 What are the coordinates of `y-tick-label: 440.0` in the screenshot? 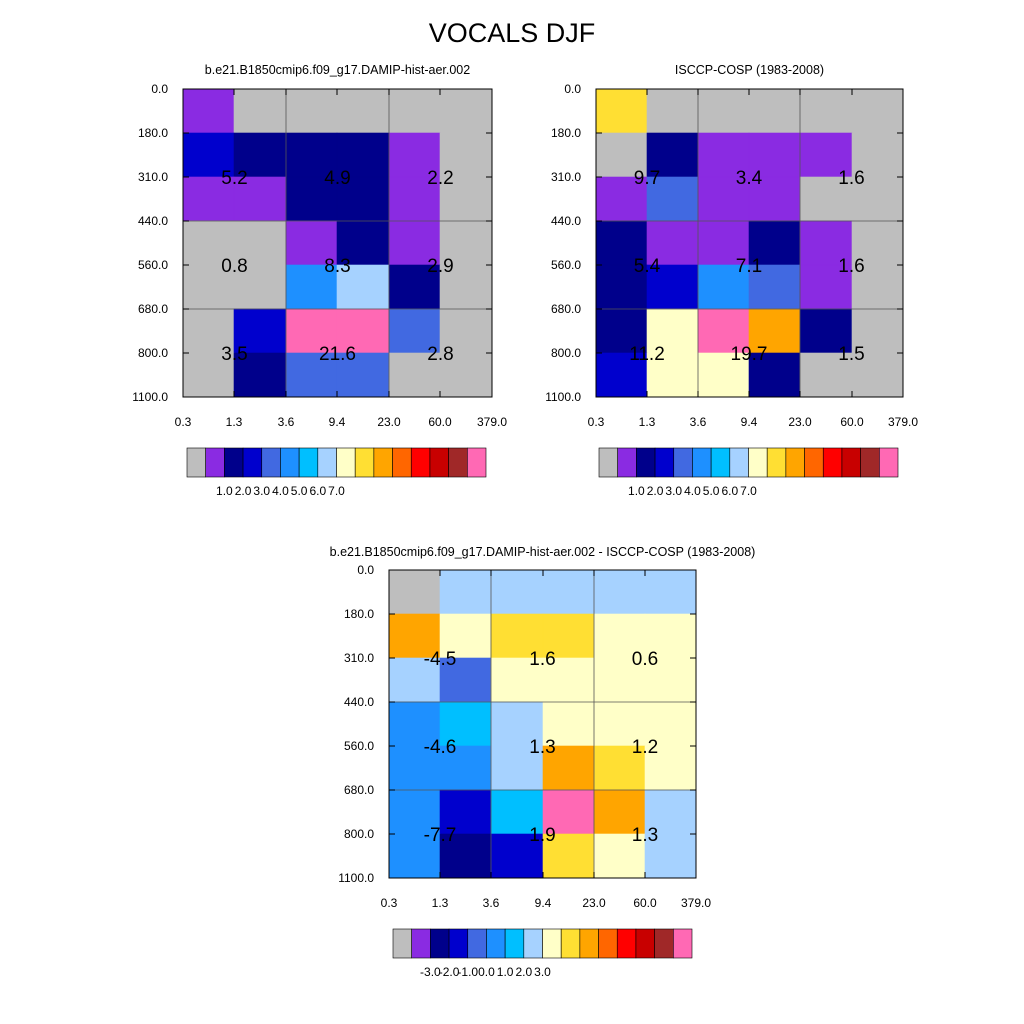 It's located at (359, 702).